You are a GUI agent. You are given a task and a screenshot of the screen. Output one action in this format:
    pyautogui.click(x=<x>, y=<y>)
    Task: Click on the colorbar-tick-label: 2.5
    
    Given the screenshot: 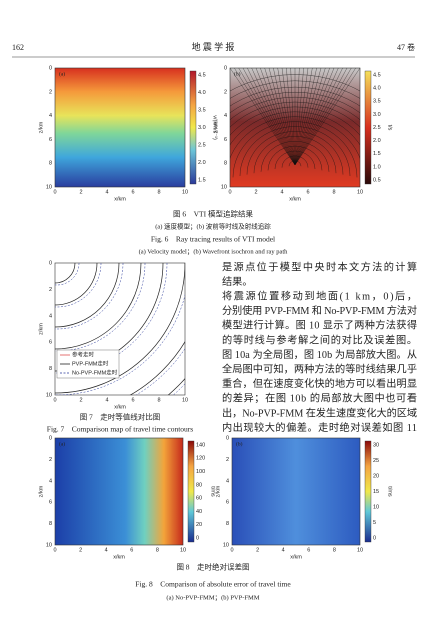 What is the action you would take?
    pyautogui.click(x=377, y=128)
    